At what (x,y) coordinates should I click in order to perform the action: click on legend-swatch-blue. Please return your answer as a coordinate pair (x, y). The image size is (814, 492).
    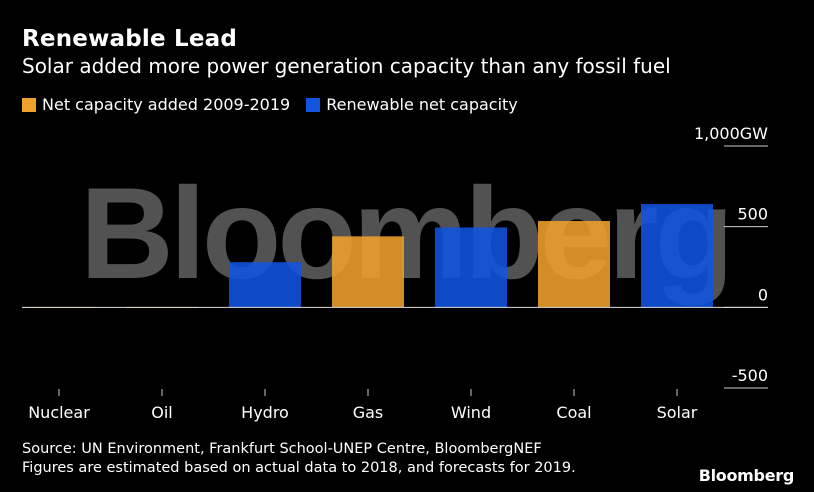
    Looking at the image, I should click on (313, 104).